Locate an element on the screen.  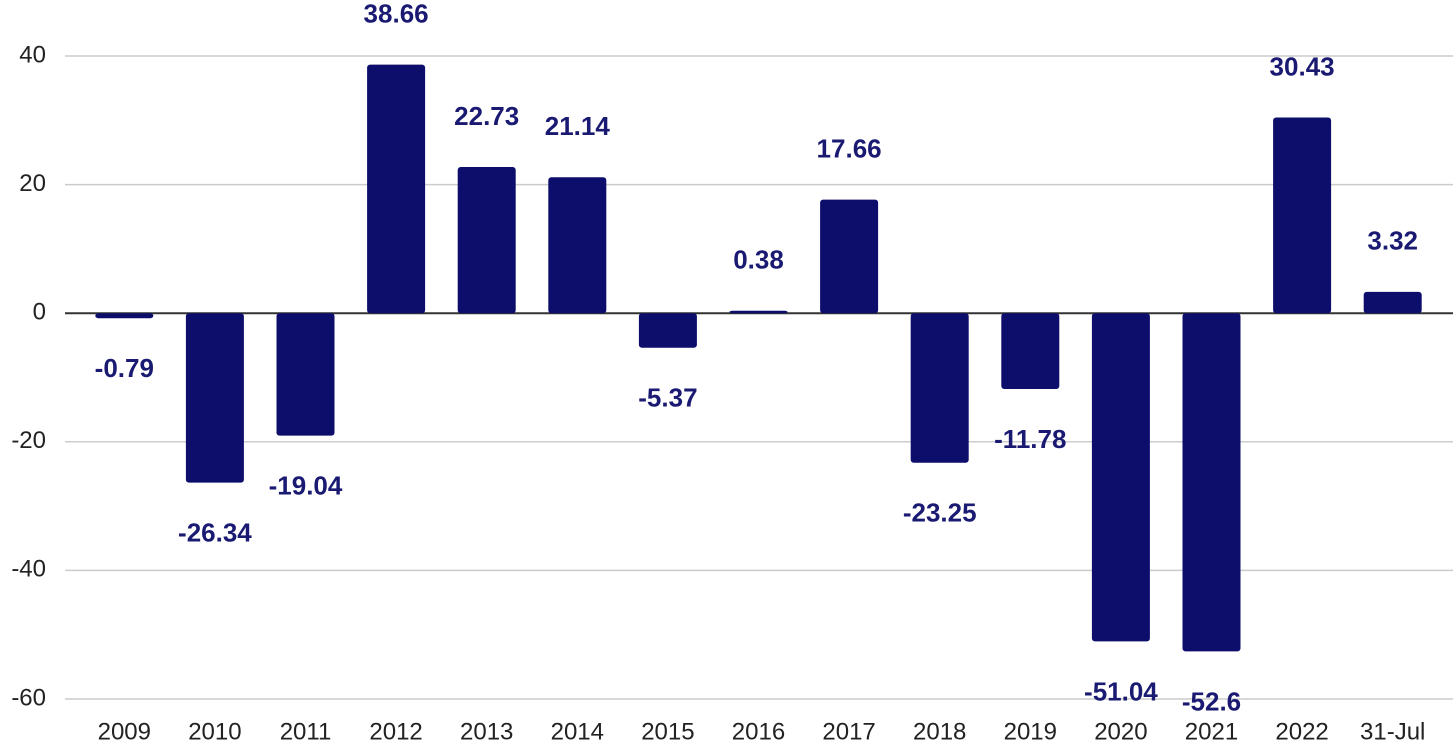
value-label: -23.25 is located at coordinates (940, 513).